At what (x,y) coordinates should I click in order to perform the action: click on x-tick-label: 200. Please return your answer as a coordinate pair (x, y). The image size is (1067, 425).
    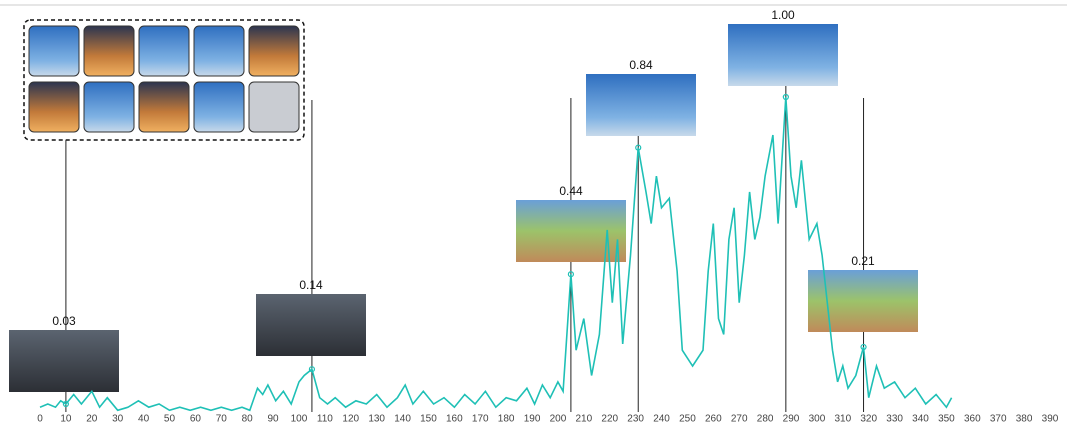
    Looking at the image, I should click on (558, 419).